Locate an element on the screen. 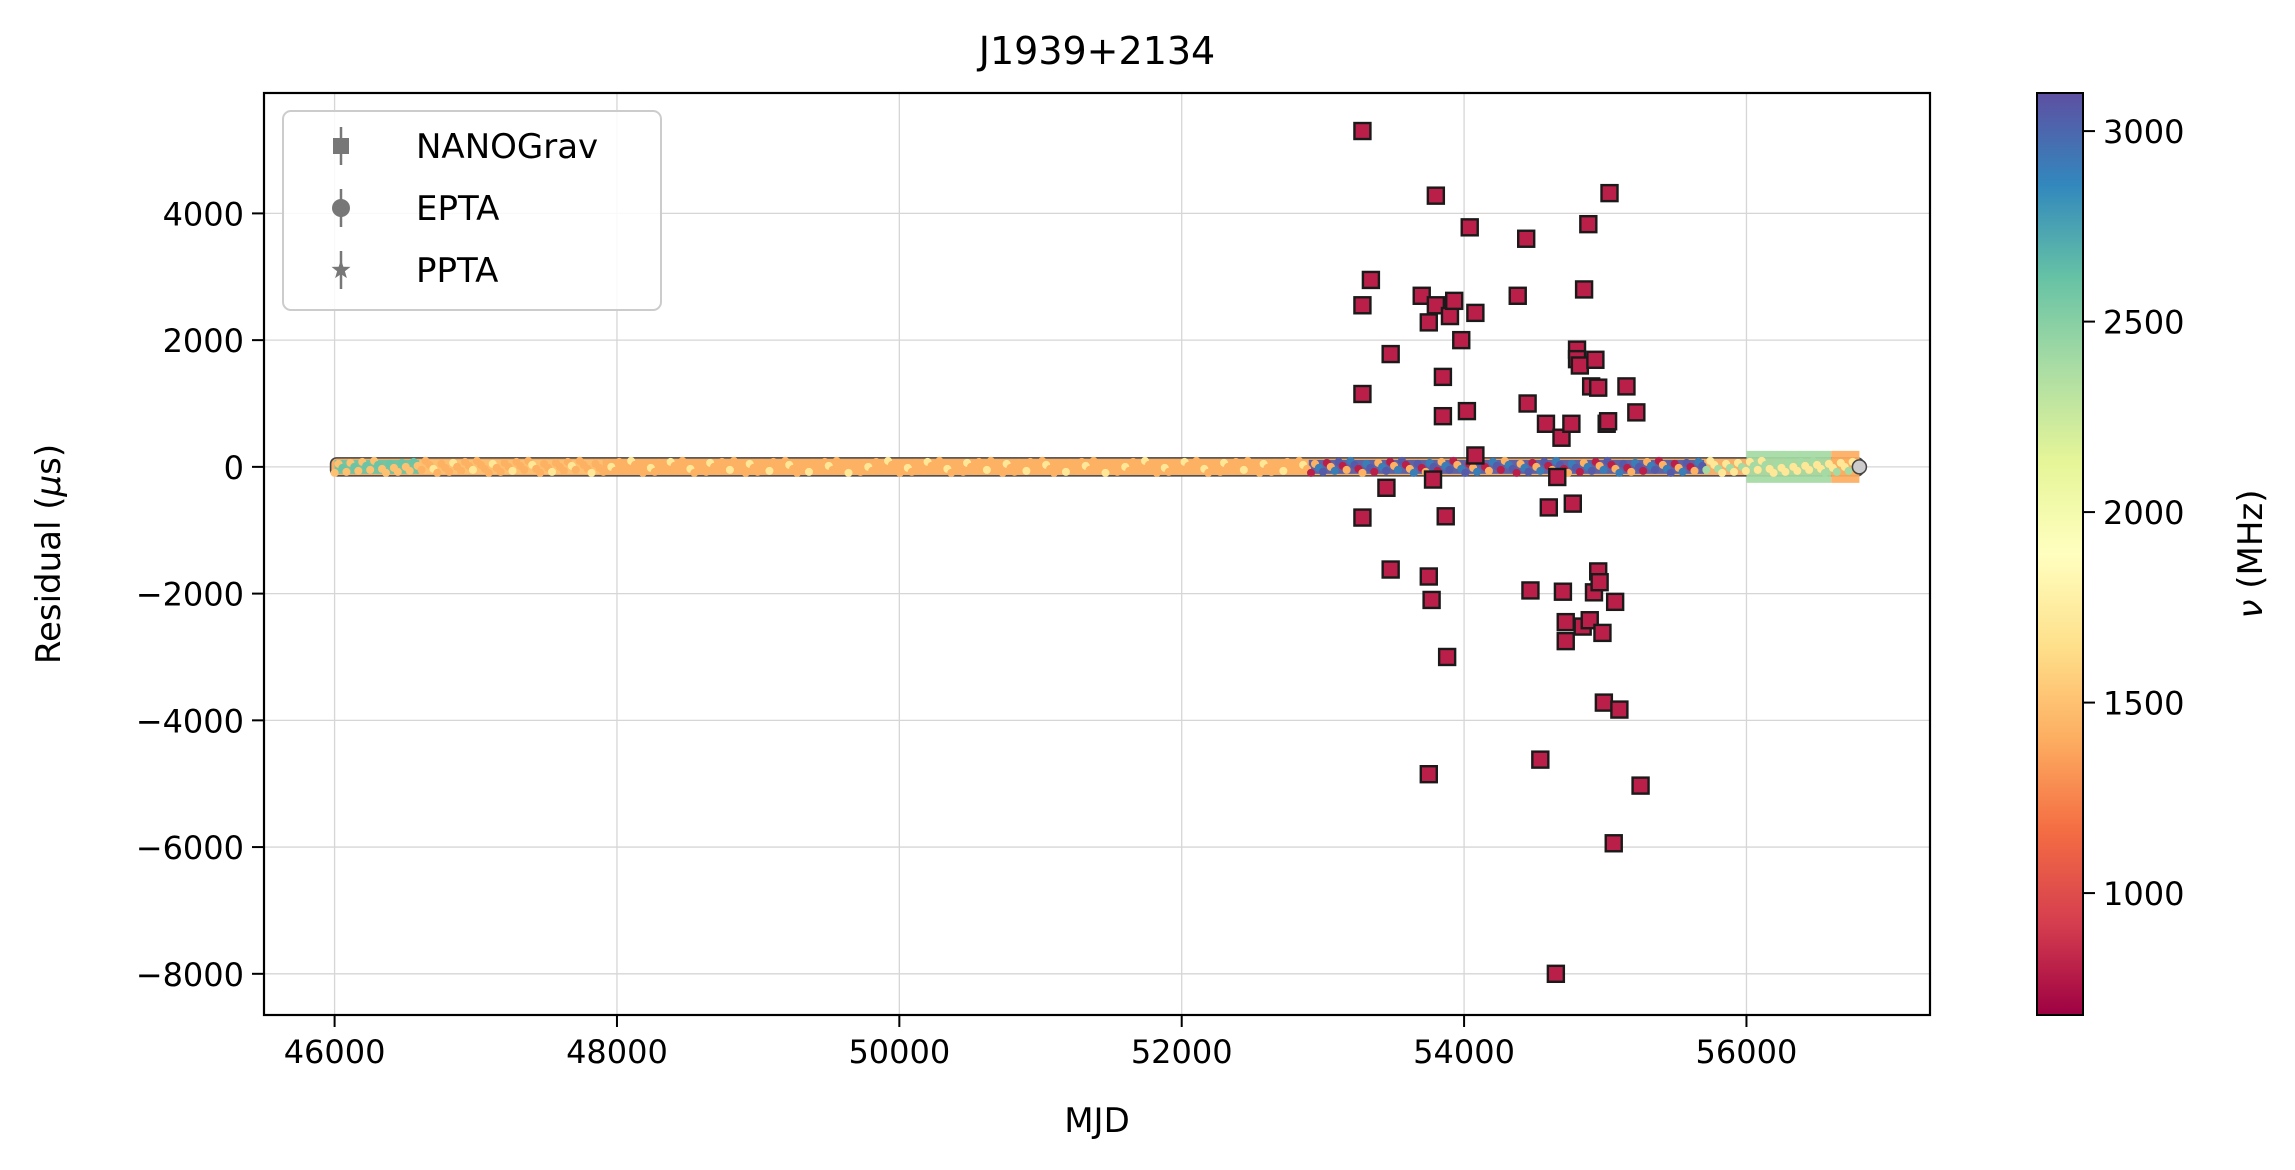  data-points is located at coordinates (1501, 552).